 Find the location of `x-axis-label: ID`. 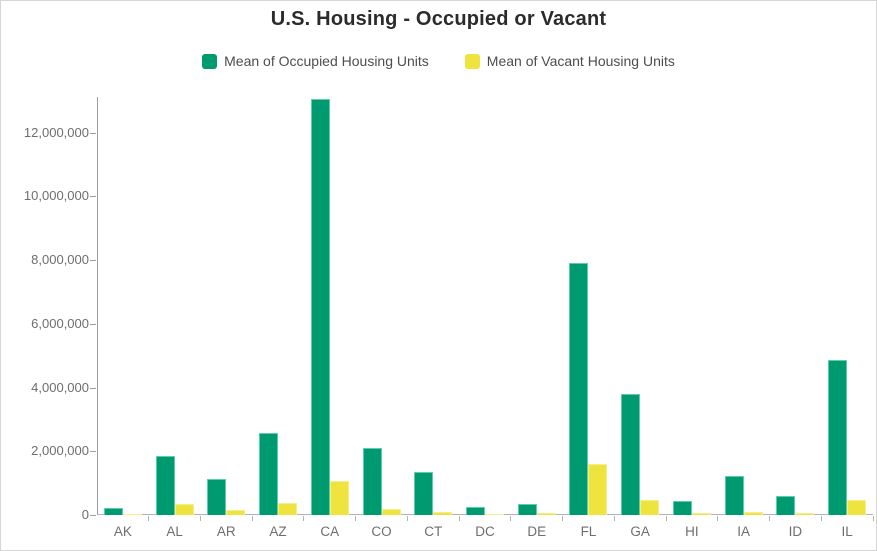

x-axis-label: ID is located at coordinates (795, 531).